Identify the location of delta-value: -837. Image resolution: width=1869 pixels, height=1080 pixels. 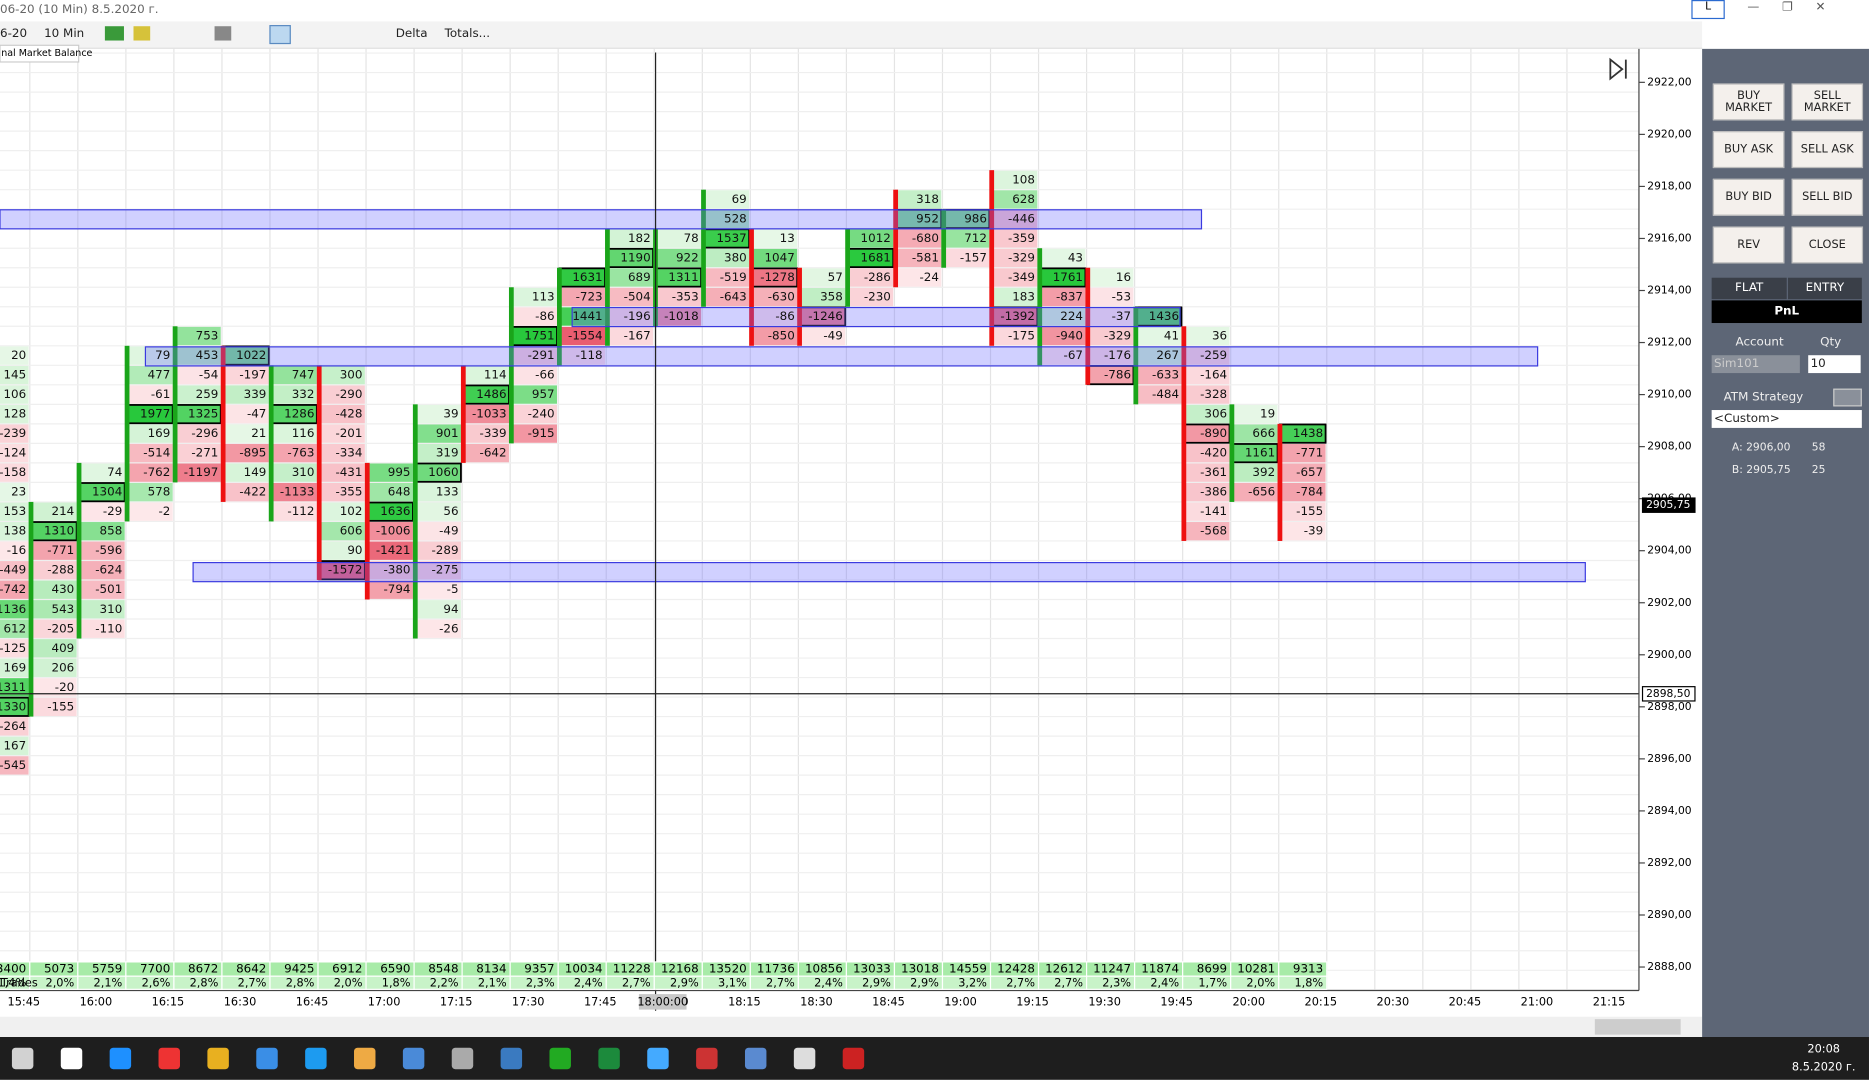
(1069, 297).